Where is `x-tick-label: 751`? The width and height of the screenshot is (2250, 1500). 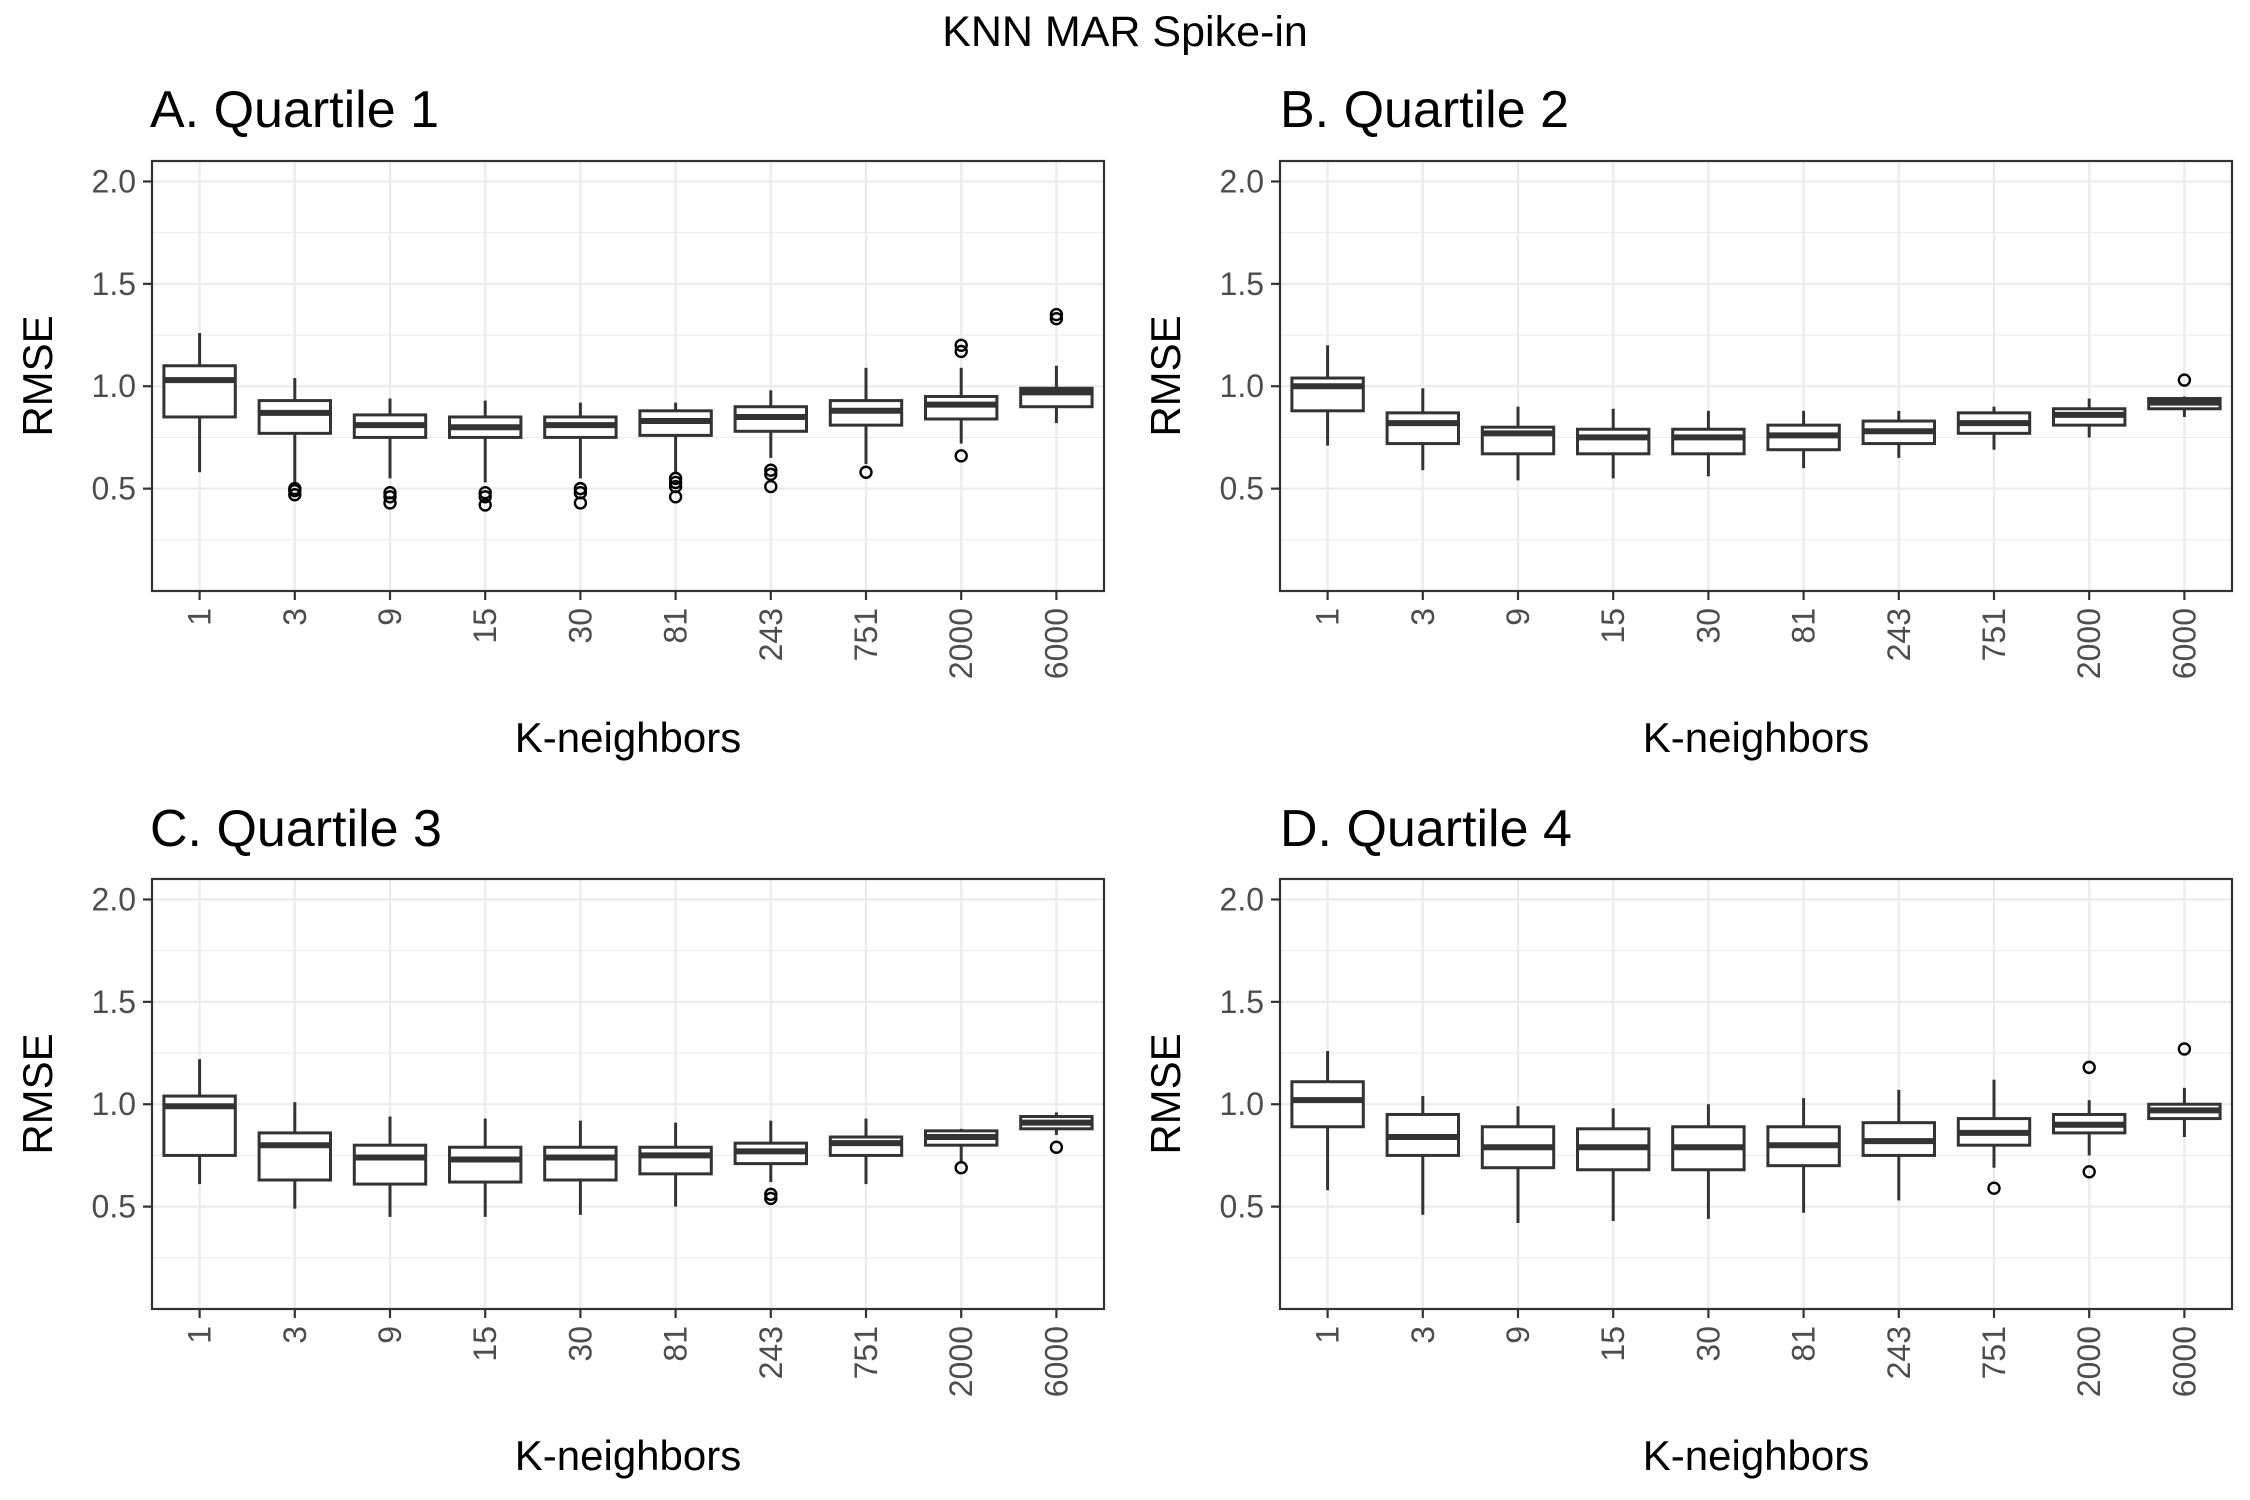
x-tick-label: 751 is located at coordinates (1994, 634).